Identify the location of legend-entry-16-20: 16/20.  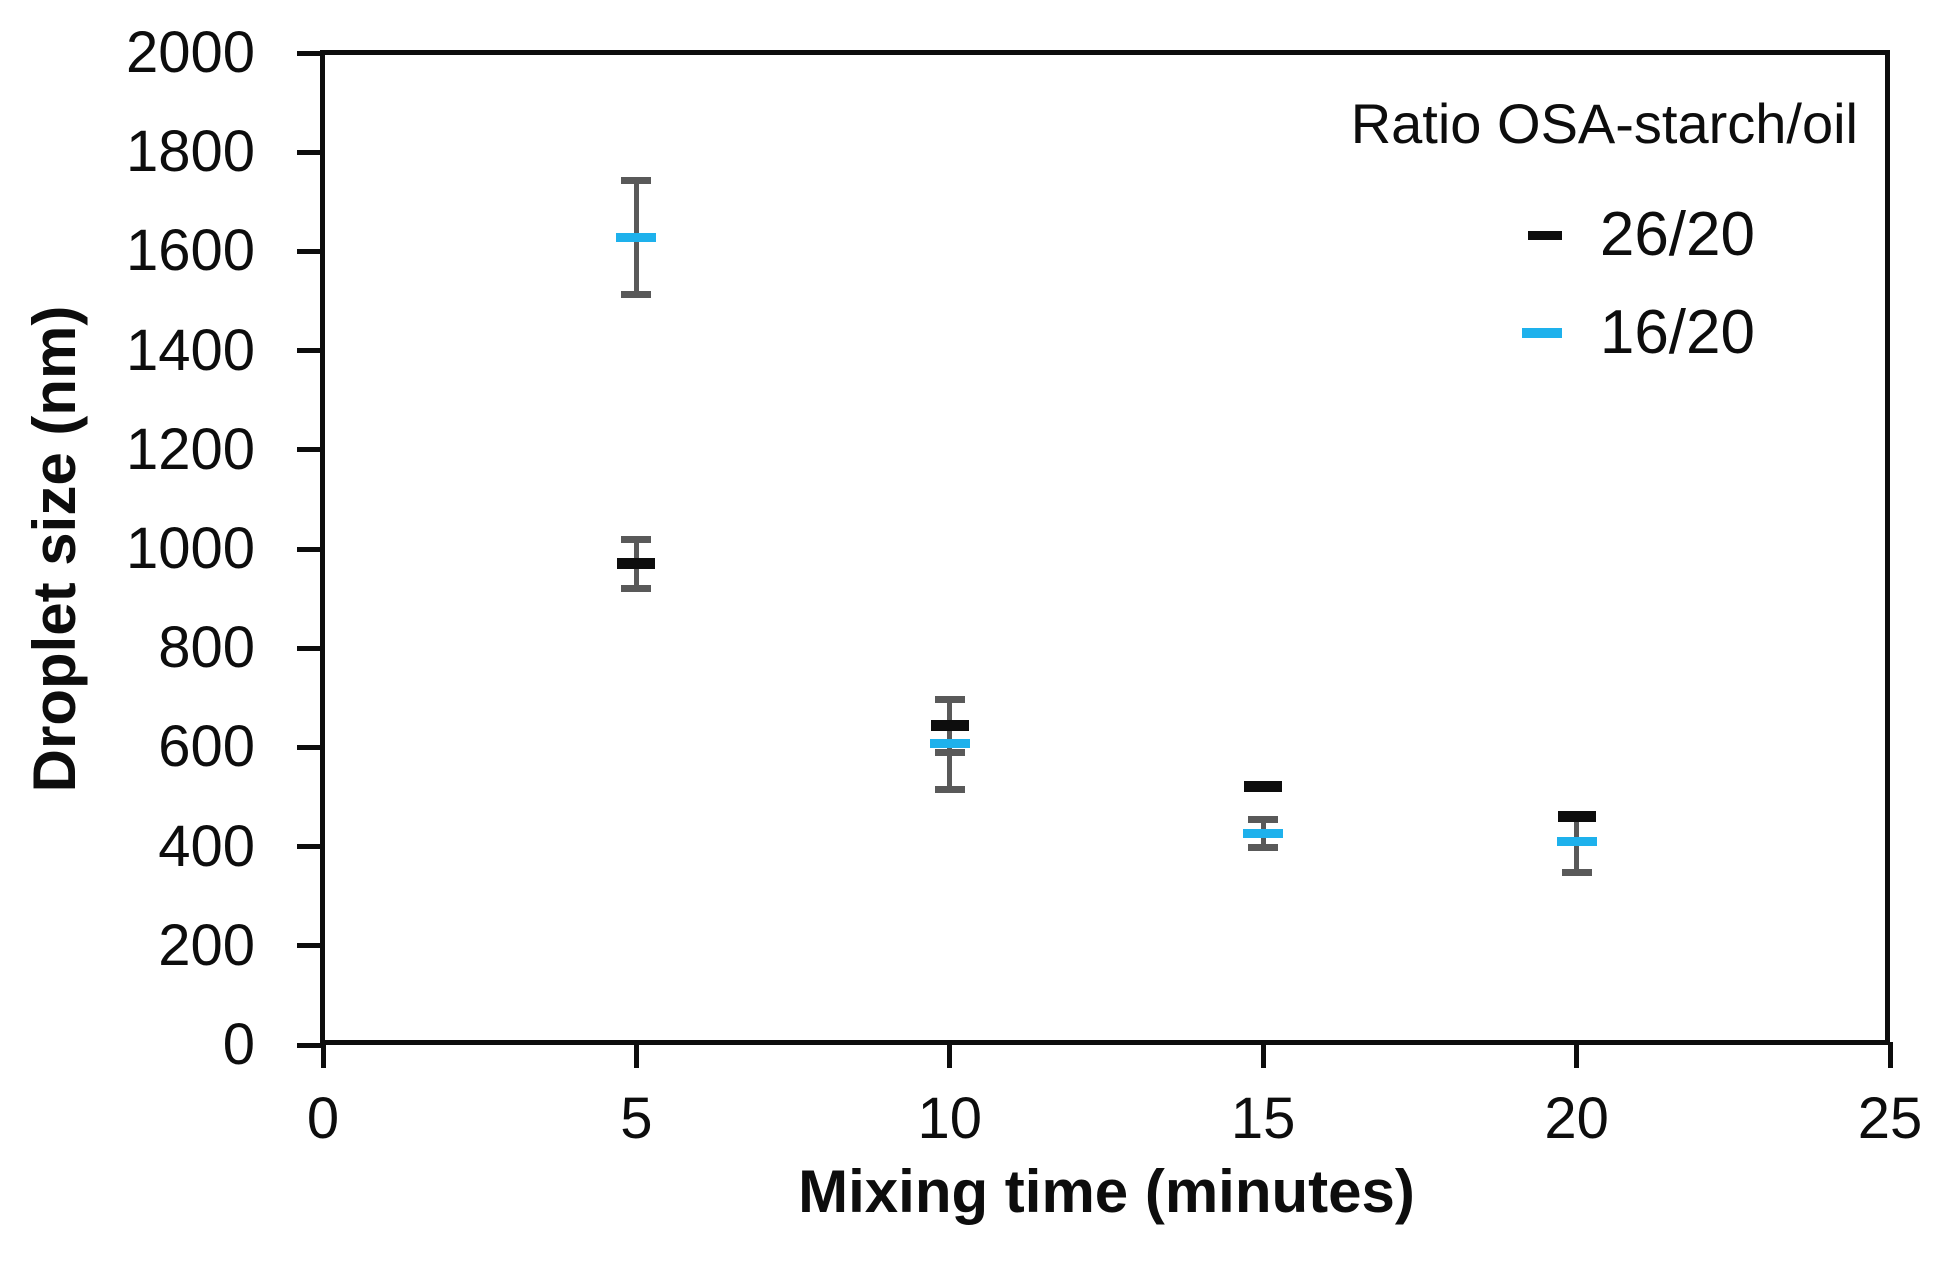
(1638, 333).